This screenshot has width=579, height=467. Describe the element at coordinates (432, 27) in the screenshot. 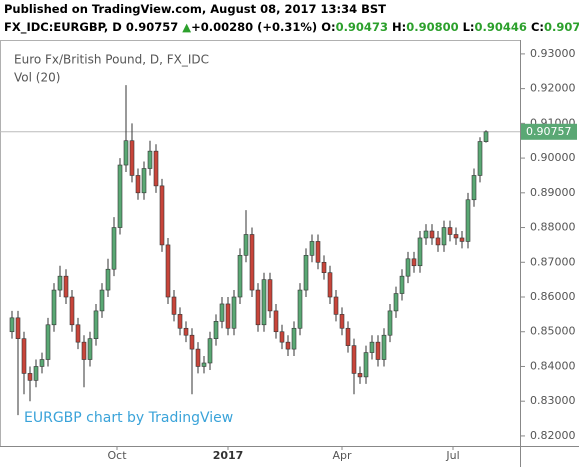

I see `h-value: 0.90800` at that location.